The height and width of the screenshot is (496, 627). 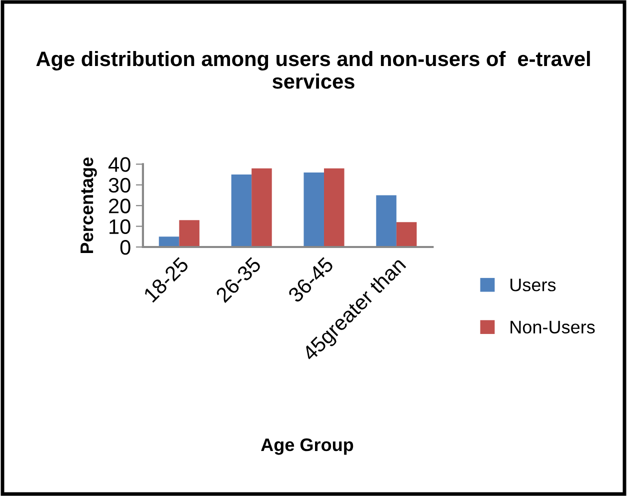 I want to click on y-axis-title: Percentage, so click(x=88, y=206).